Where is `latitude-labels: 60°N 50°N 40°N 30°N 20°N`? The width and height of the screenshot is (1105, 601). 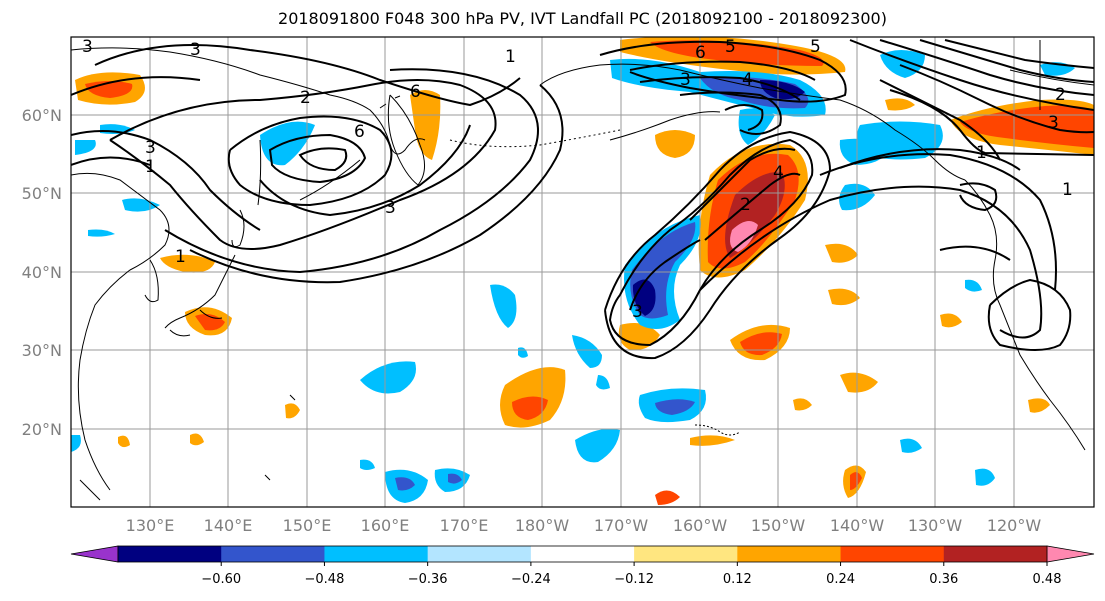 latitude-labels: 60°N 50°N 40°N 30°N 20°N is located at coordinates (42, 272).